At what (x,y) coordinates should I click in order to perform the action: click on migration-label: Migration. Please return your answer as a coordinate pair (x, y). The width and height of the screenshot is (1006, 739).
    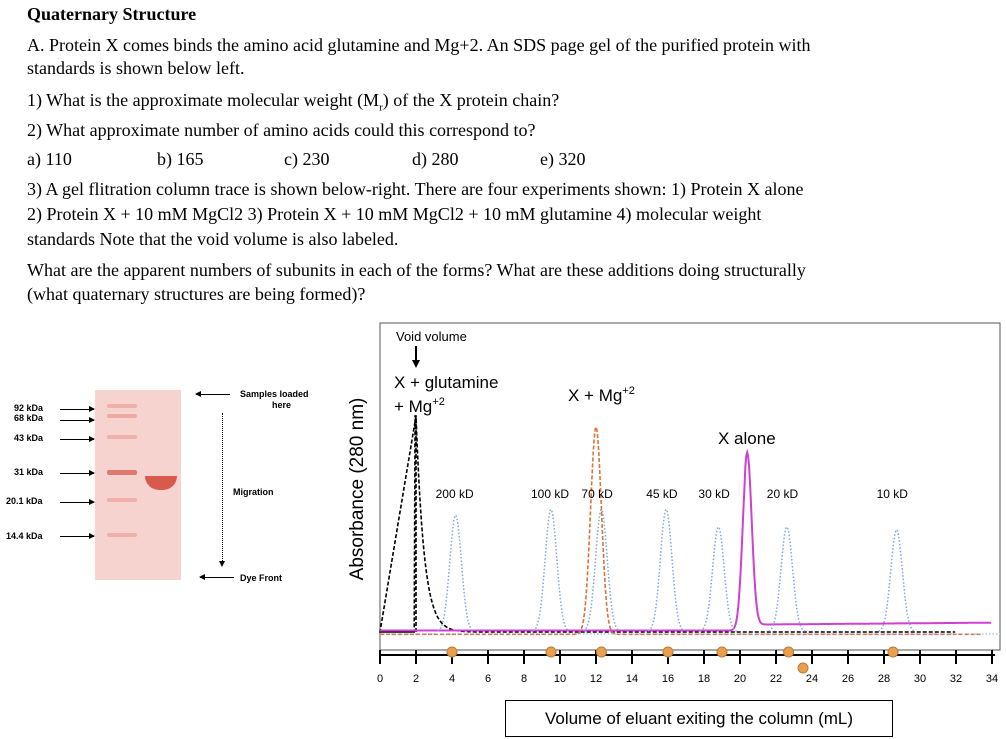
    Looking at the image, I should click on (253, 492).